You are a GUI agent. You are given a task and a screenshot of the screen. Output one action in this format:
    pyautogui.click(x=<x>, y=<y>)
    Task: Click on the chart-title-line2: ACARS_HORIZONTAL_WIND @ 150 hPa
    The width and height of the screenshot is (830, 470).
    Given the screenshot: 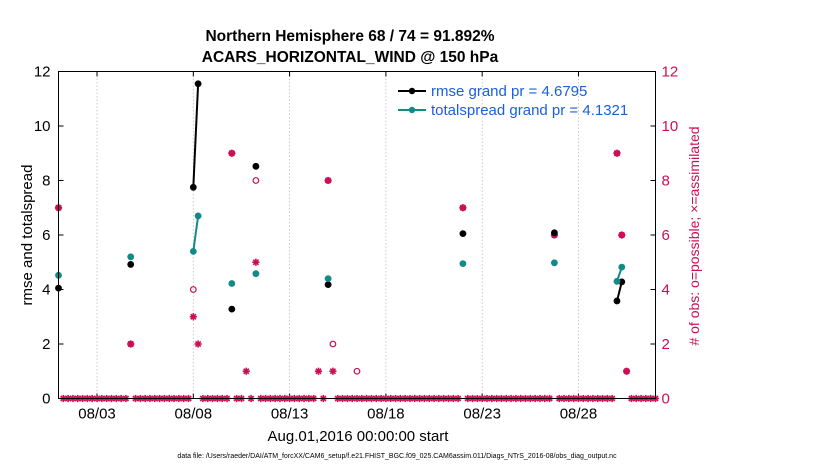 What is the action you would take?
    pyautogui.click(x=350, y=57)
    